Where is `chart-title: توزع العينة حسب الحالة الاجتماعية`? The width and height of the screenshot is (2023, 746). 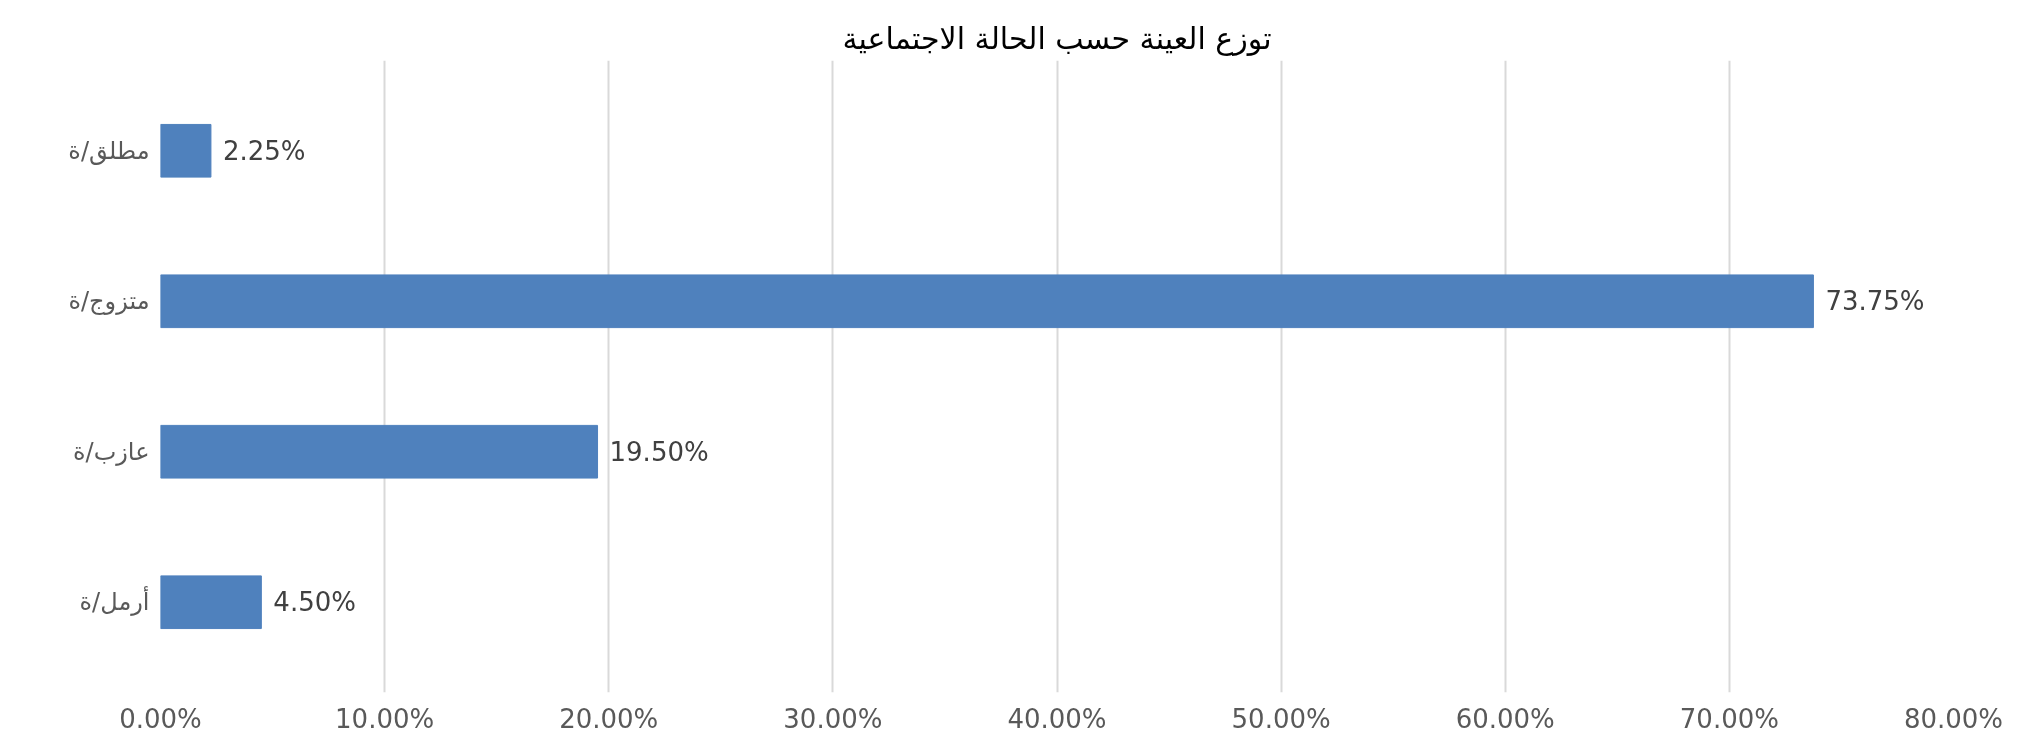
chart-title: توزع العينة حسب الحالة الاجتماعية is located at coordinates (1057, 38).